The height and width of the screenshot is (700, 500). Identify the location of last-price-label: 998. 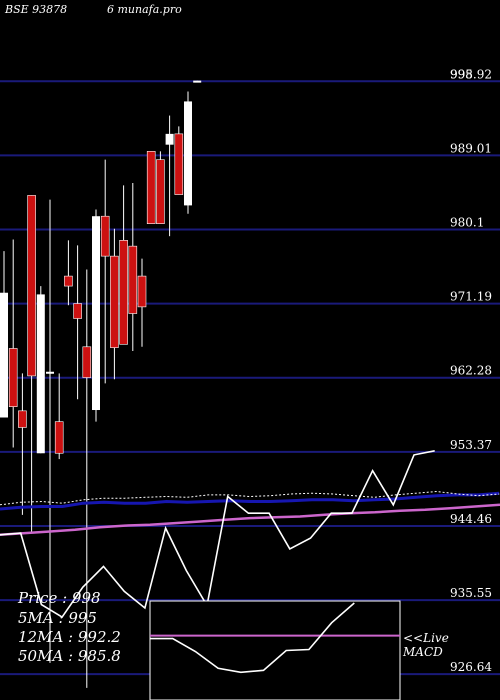
(461, 74).